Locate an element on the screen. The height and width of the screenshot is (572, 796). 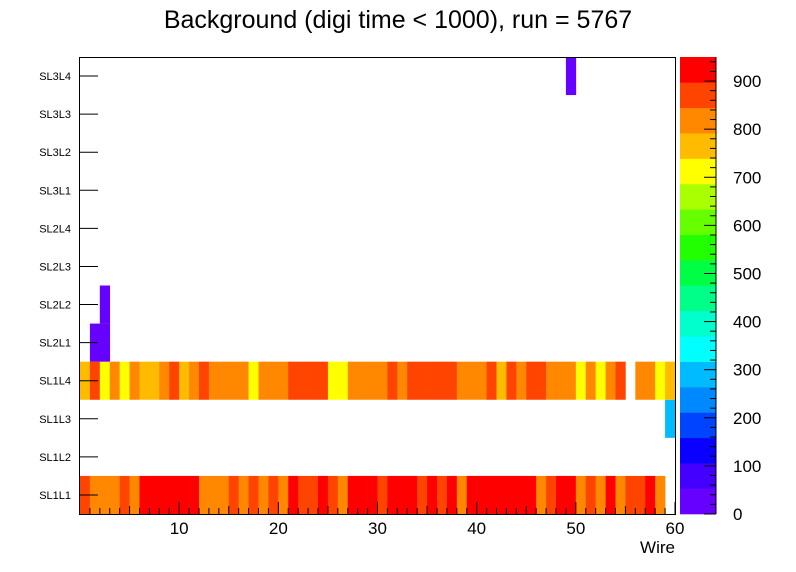
y-tick-label: SL3L3 is located at coordinates (55, 115).